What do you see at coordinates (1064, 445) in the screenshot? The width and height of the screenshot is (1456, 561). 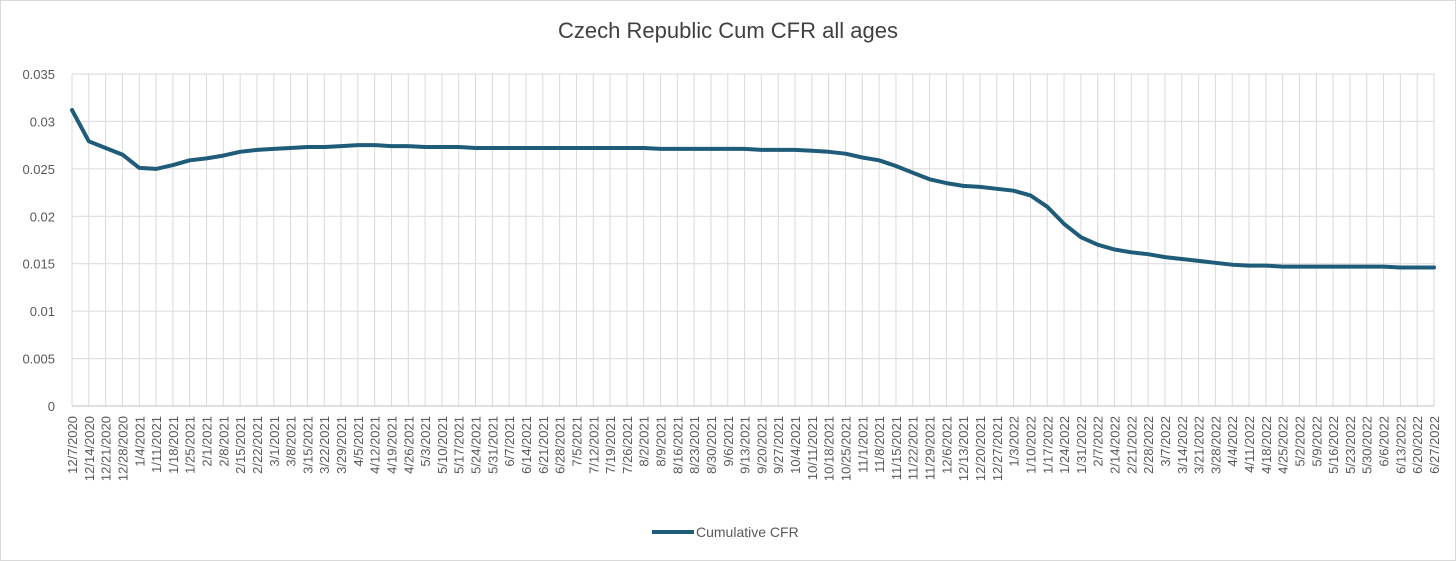 I see `x-tick-label: 1/24/2022` at bounding box center [1064, 445].